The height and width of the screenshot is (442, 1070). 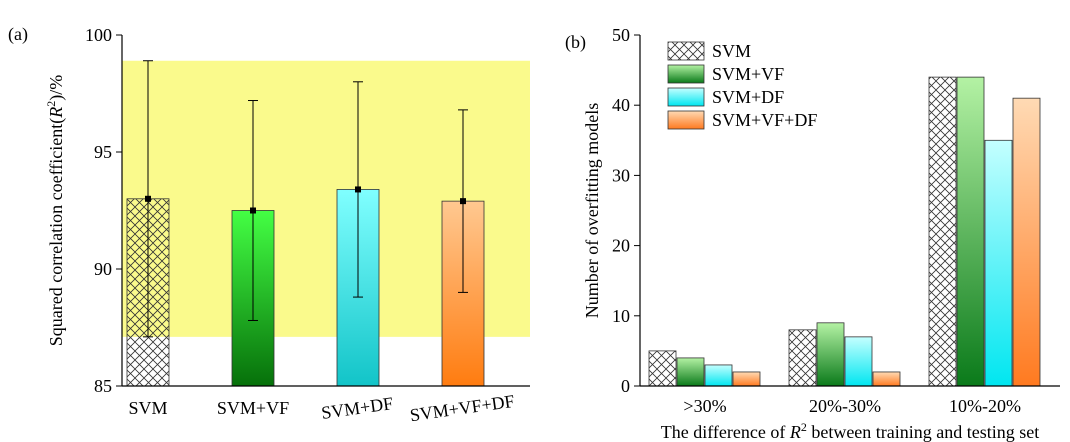 I want to click on y-tick-label: 30, so click(x=621, y=175).